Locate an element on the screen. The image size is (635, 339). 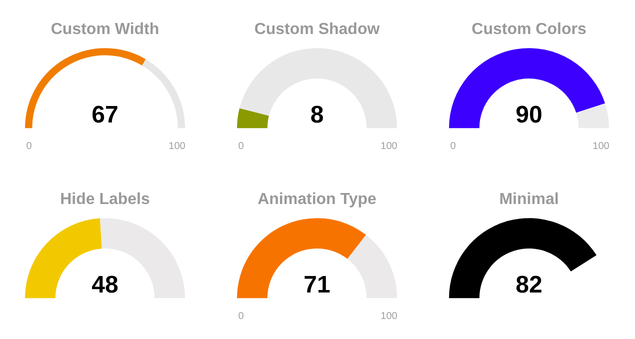
chart-title: Custom Colors is located at coordinates (529, 29).